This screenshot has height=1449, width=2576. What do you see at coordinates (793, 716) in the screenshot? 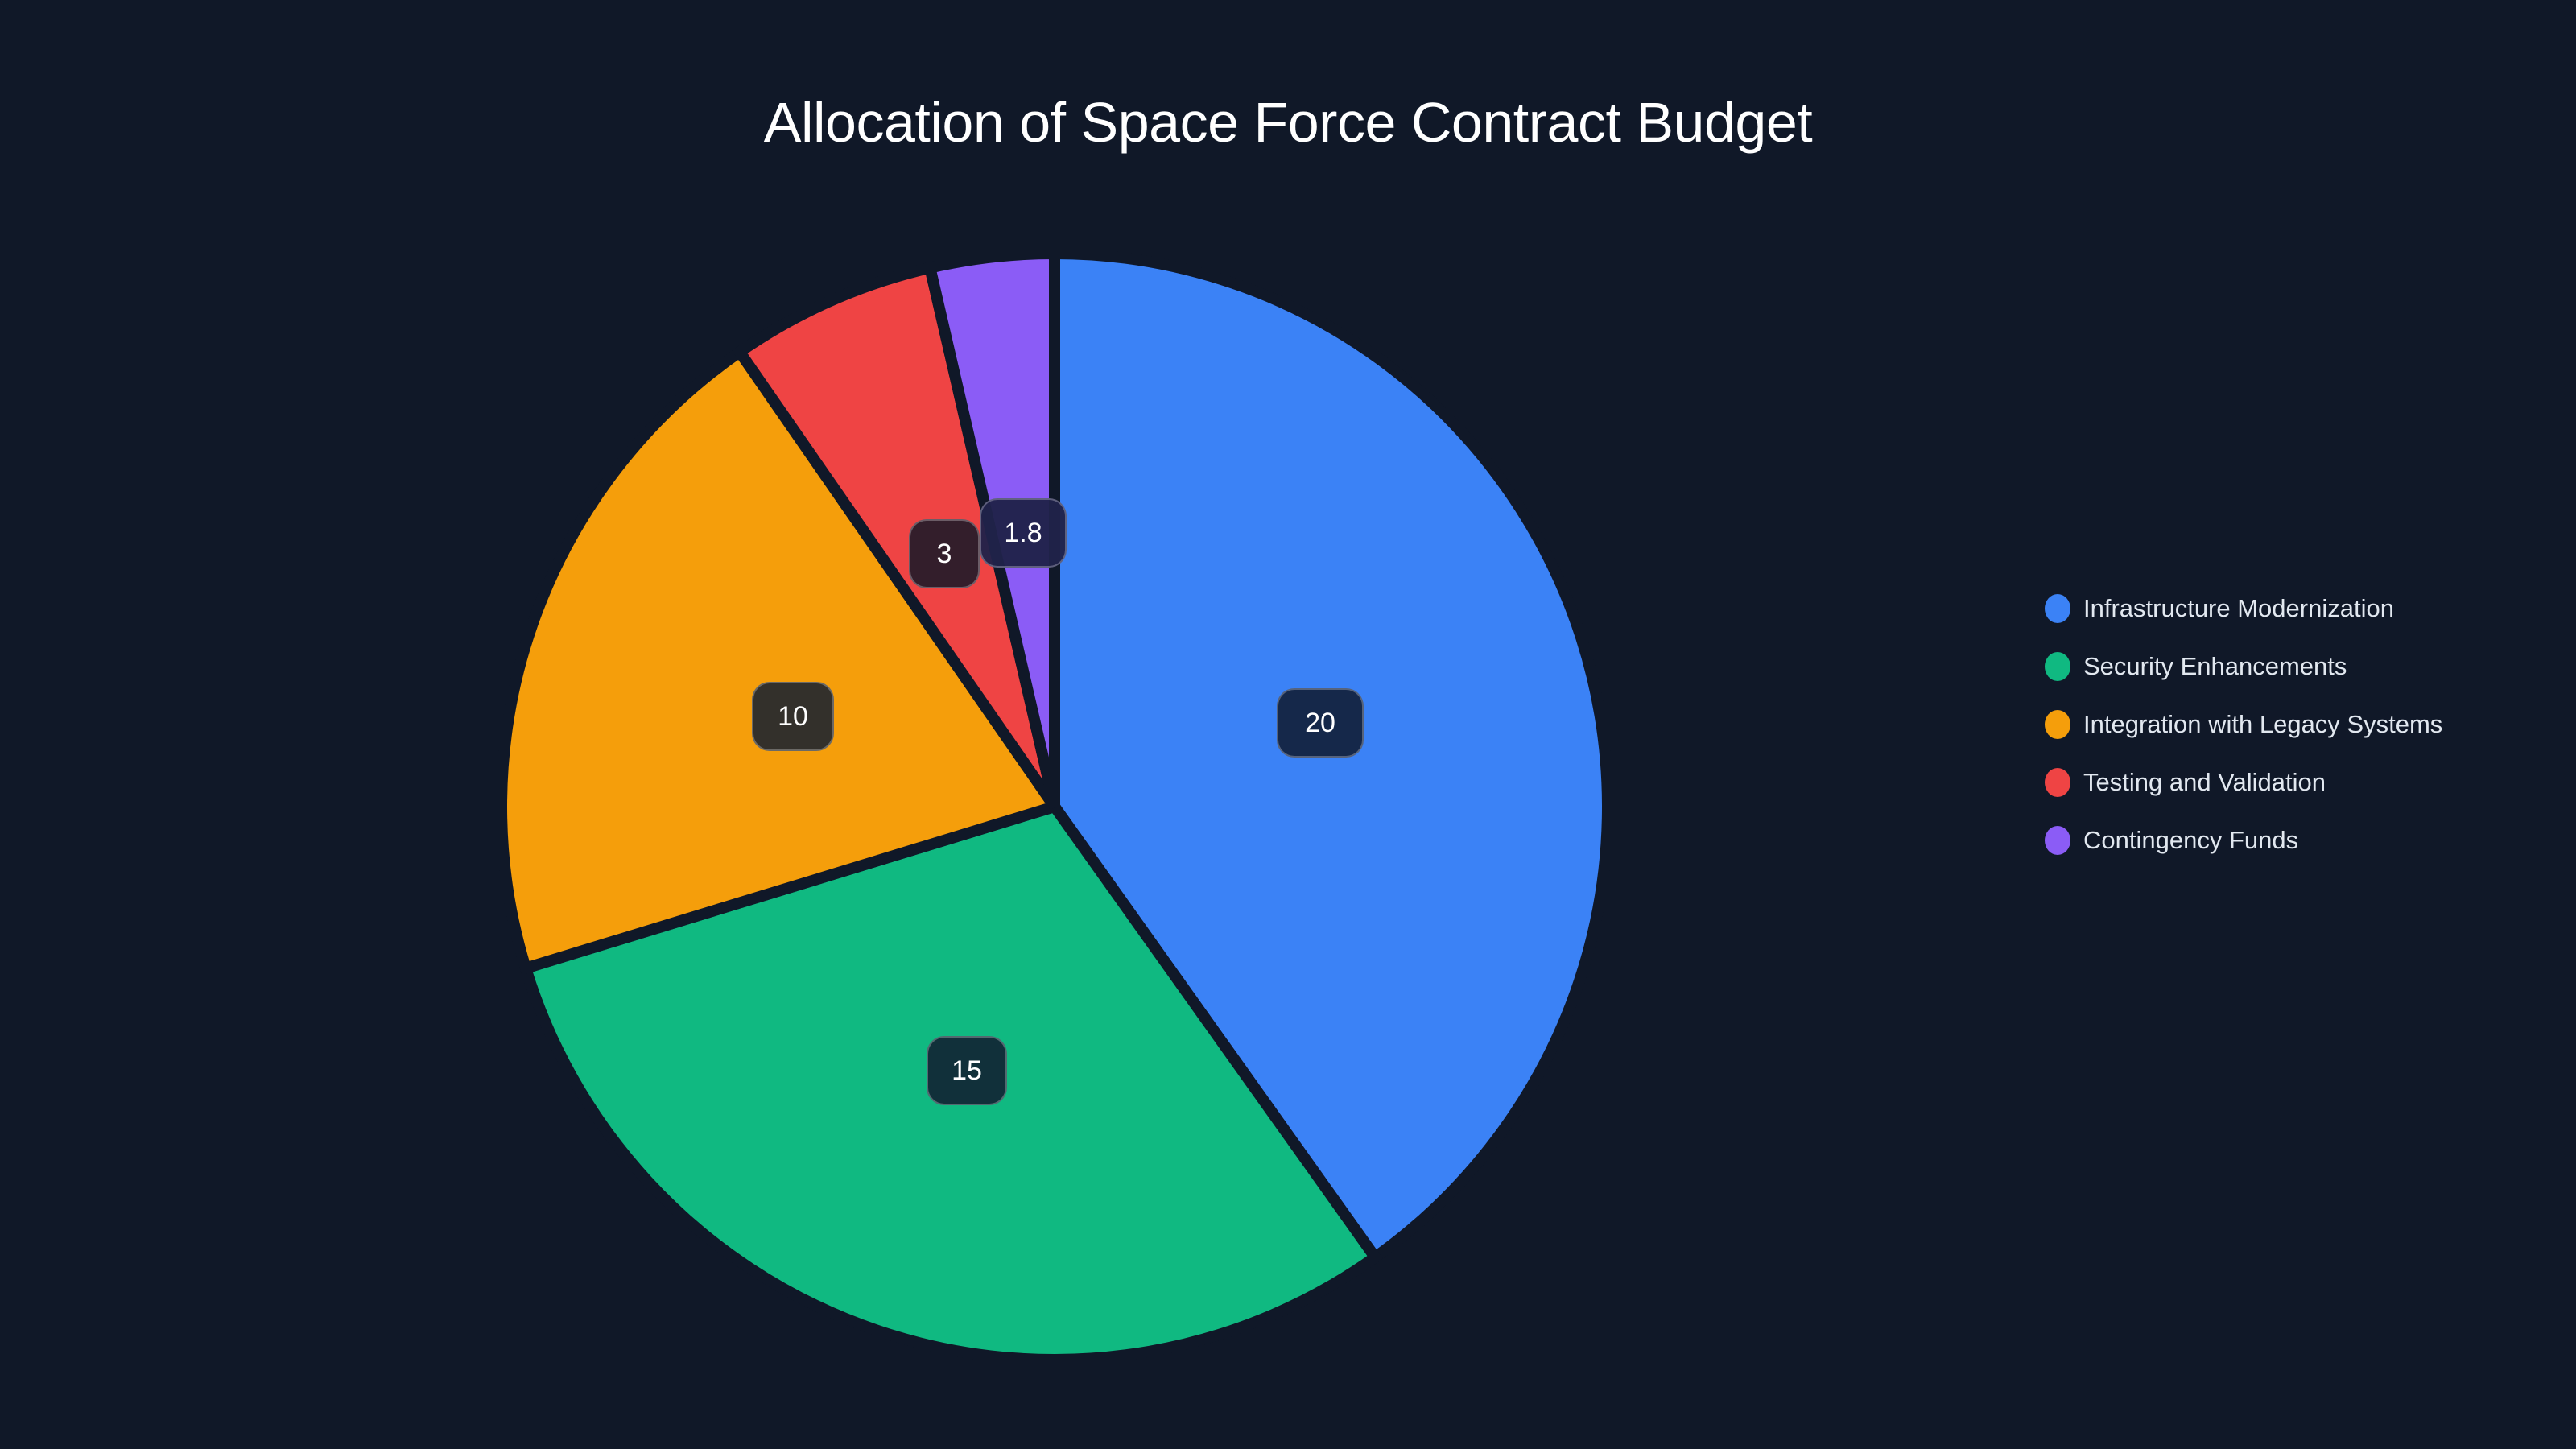
I see `data-label-integration: 10` at bounding box center [793, 716].